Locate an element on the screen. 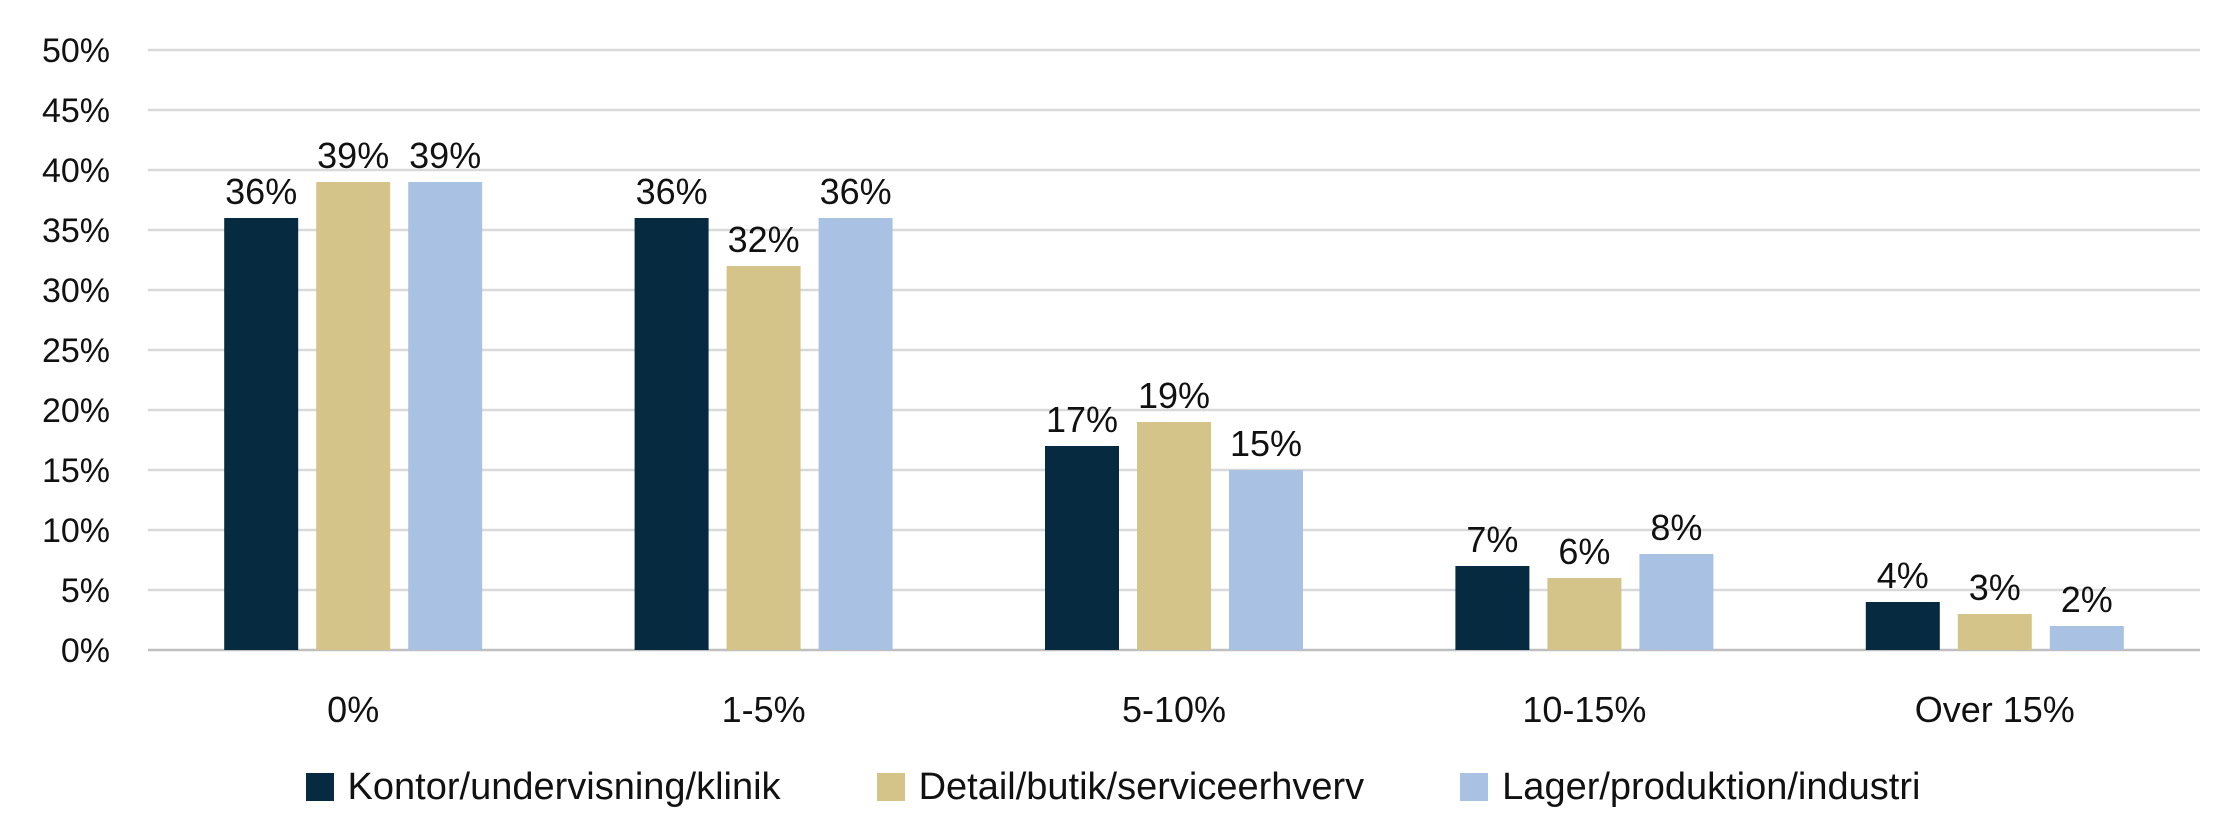 The height and width of the screenshot is (818, 2226). data-label: 8% is located at coordinates (1676, 527).